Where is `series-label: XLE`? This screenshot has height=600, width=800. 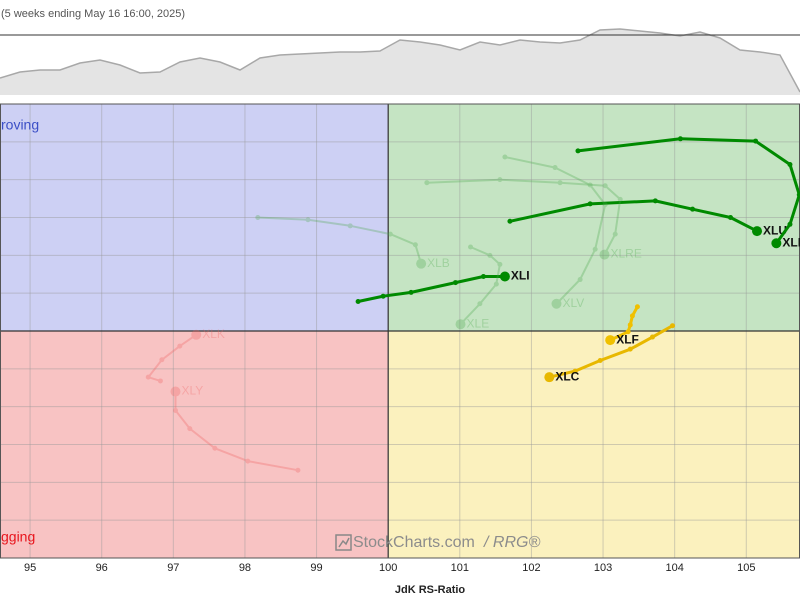
series-label: XLE is located at coordinates (478, 323).